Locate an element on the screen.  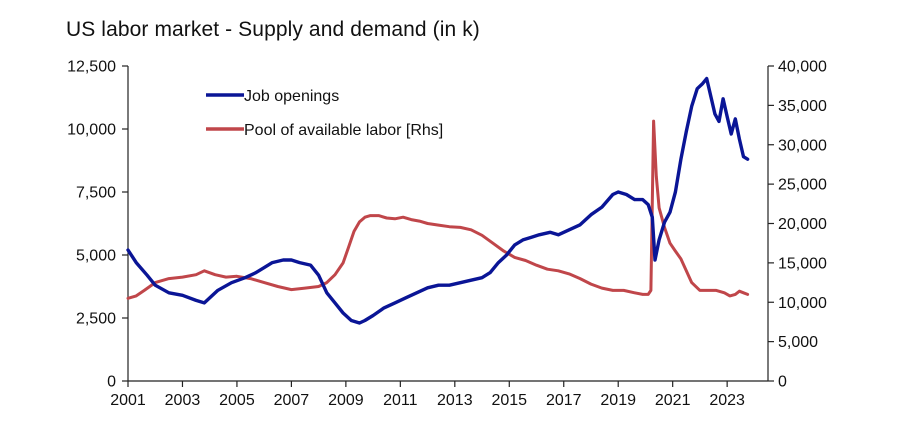
y-left-tick-label: 2,500 is located at coordinates (96, 319).